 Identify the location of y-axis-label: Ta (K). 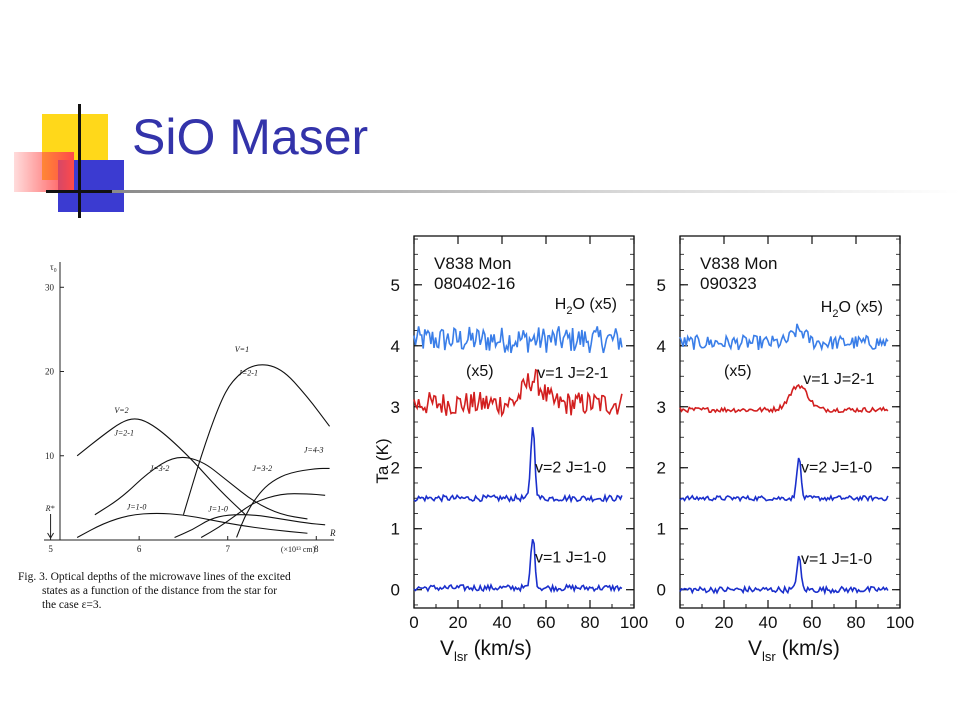
(382, 460).